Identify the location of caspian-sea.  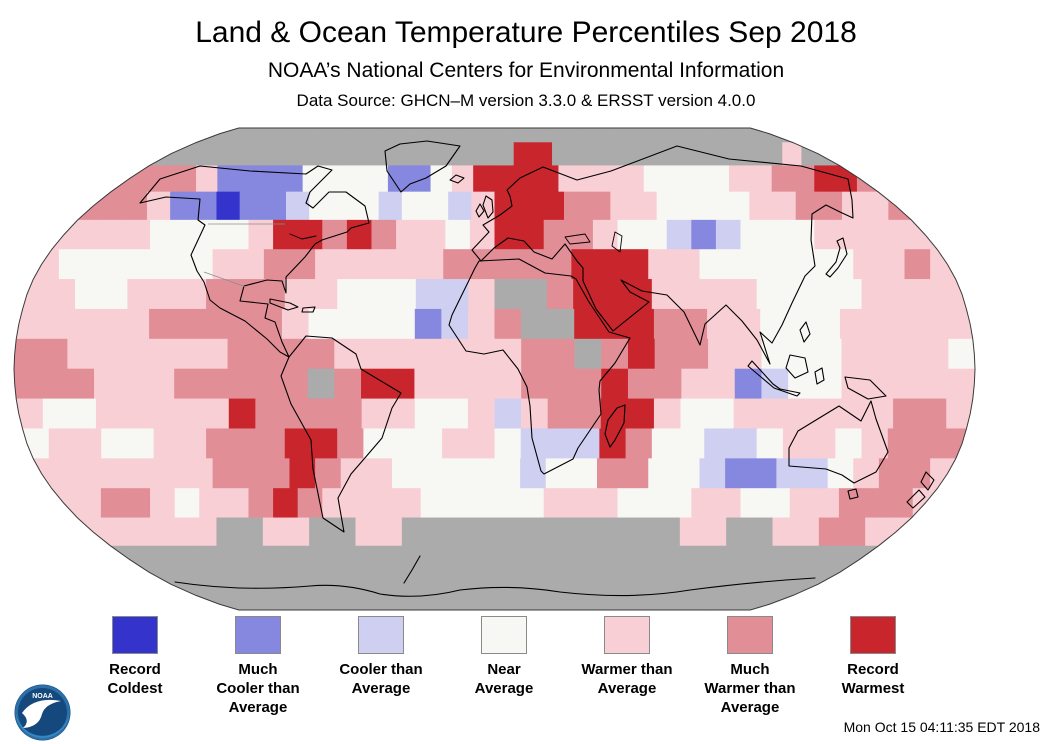
(617, 242).